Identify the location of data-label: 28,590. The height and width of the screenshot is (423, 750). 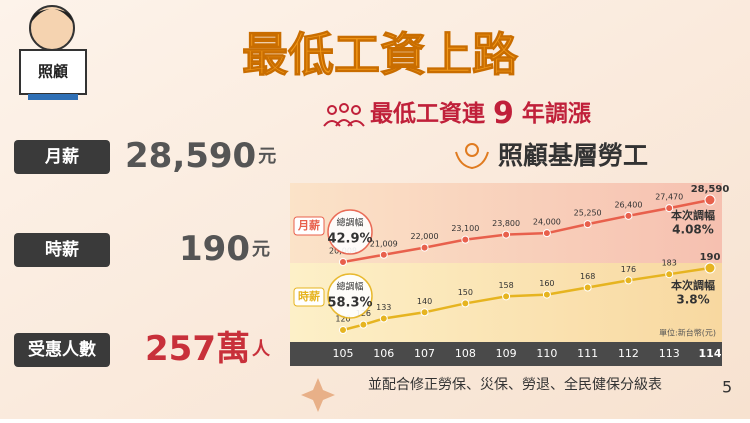
(710, 189).